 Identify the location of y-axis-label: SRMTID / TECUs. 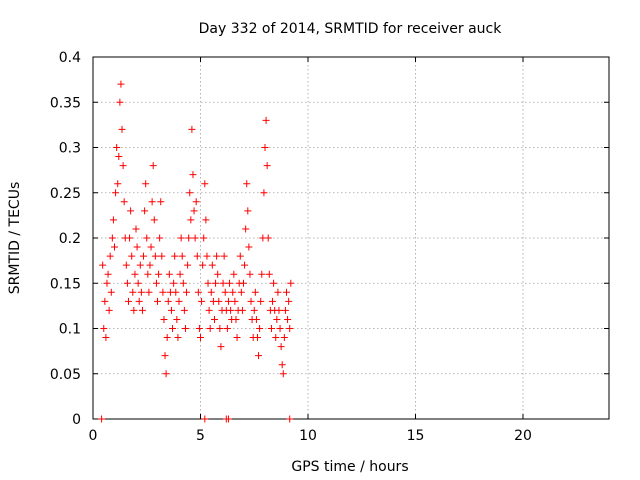
(15, 238).